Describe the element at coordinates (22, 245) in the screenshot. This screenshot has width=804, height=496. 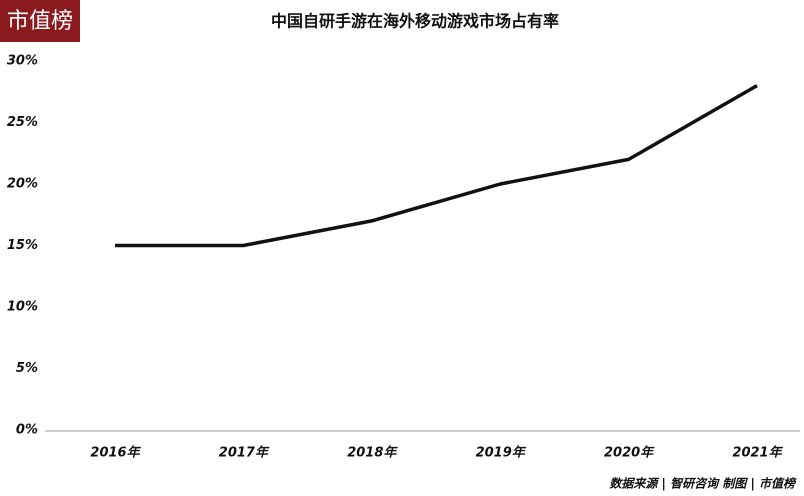
I see `y-tick-label: 15%` at that location.